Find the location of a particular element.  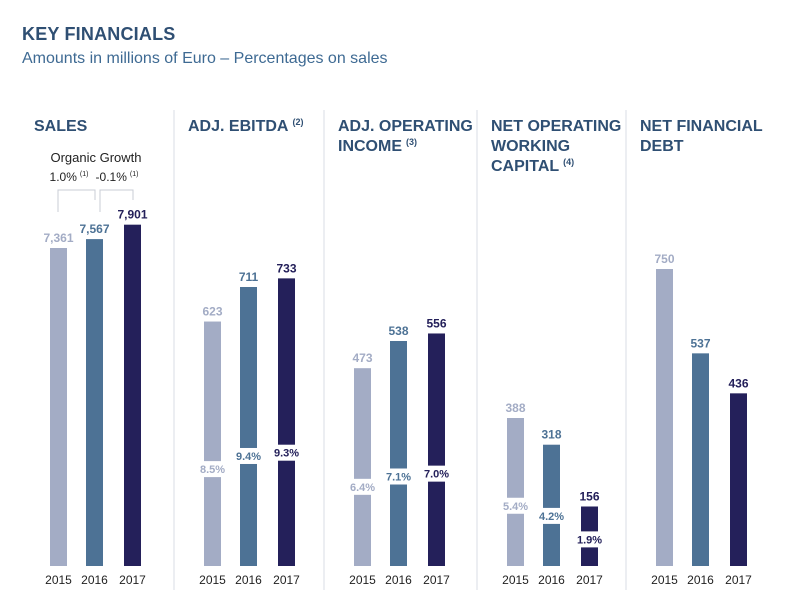

value-label: 623 is located at coordinates (212, 312).